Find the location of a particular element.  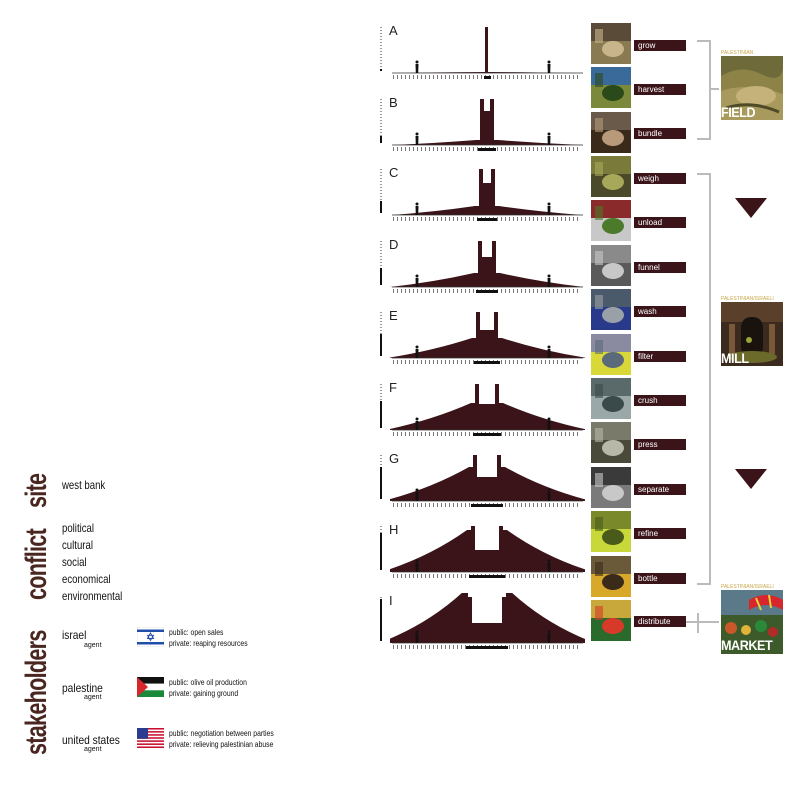

stage-letter: I is located at coordinates (391, 600).